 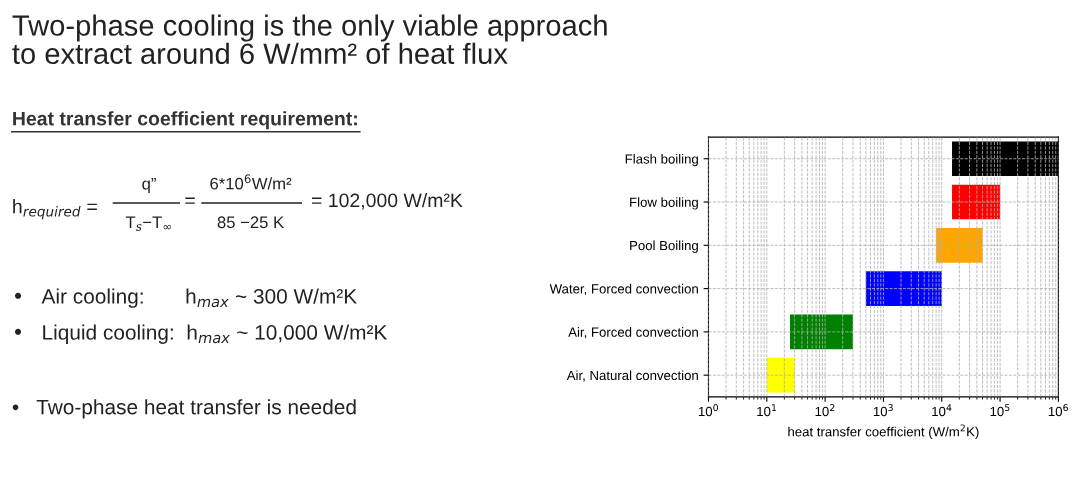 What do you see at coordinates (780, 375) in the screenshot?
I see `bar` at bounding box center [780, 375].